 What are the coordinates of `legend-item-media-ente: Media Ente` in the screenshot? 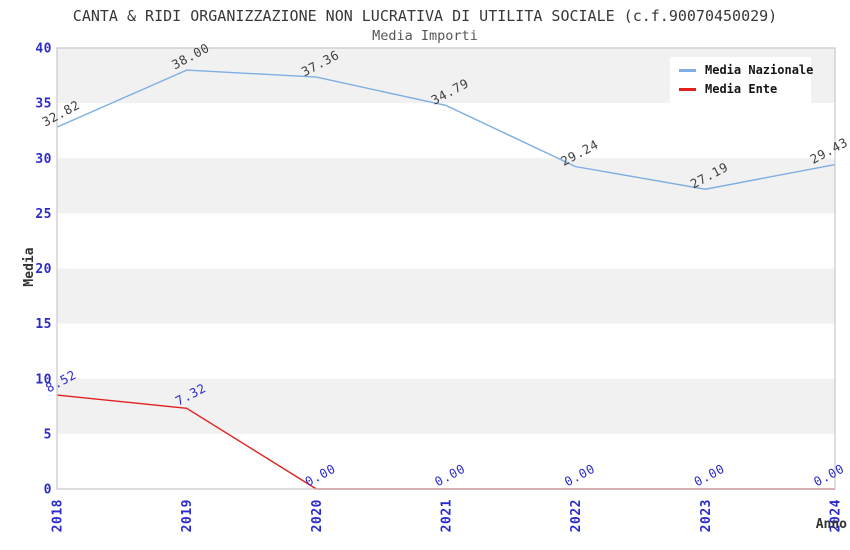 It's located at (741, 89).